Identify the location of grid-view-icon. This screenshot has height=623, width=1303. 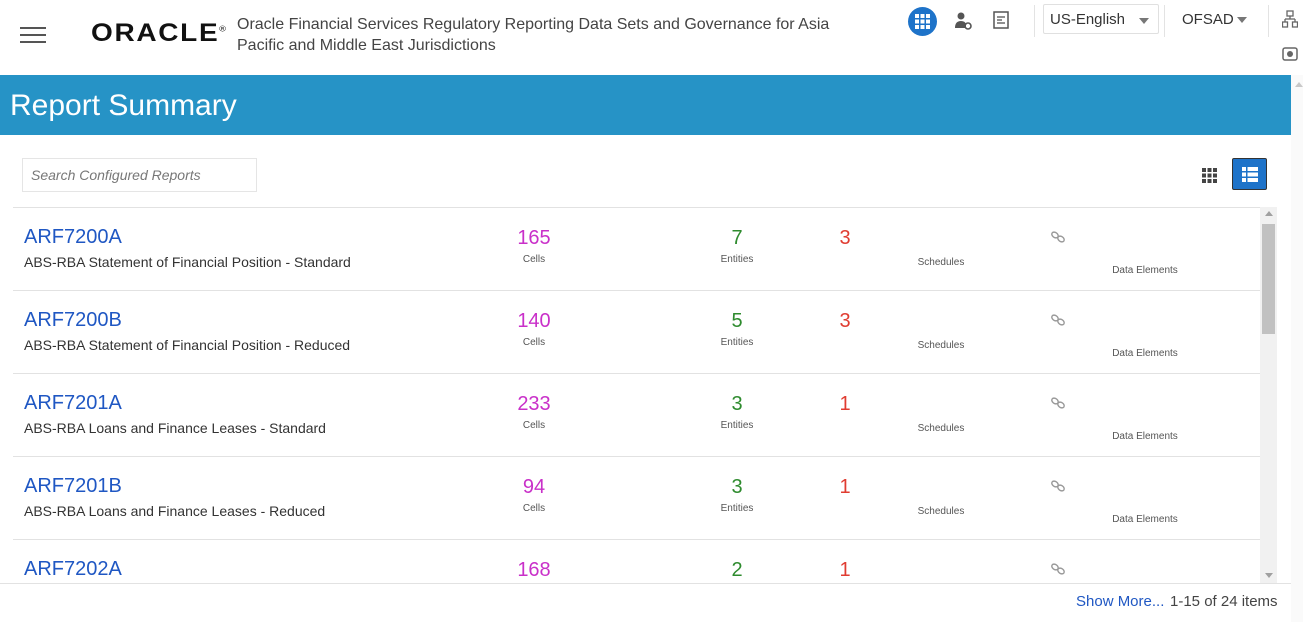
(1209, 175).